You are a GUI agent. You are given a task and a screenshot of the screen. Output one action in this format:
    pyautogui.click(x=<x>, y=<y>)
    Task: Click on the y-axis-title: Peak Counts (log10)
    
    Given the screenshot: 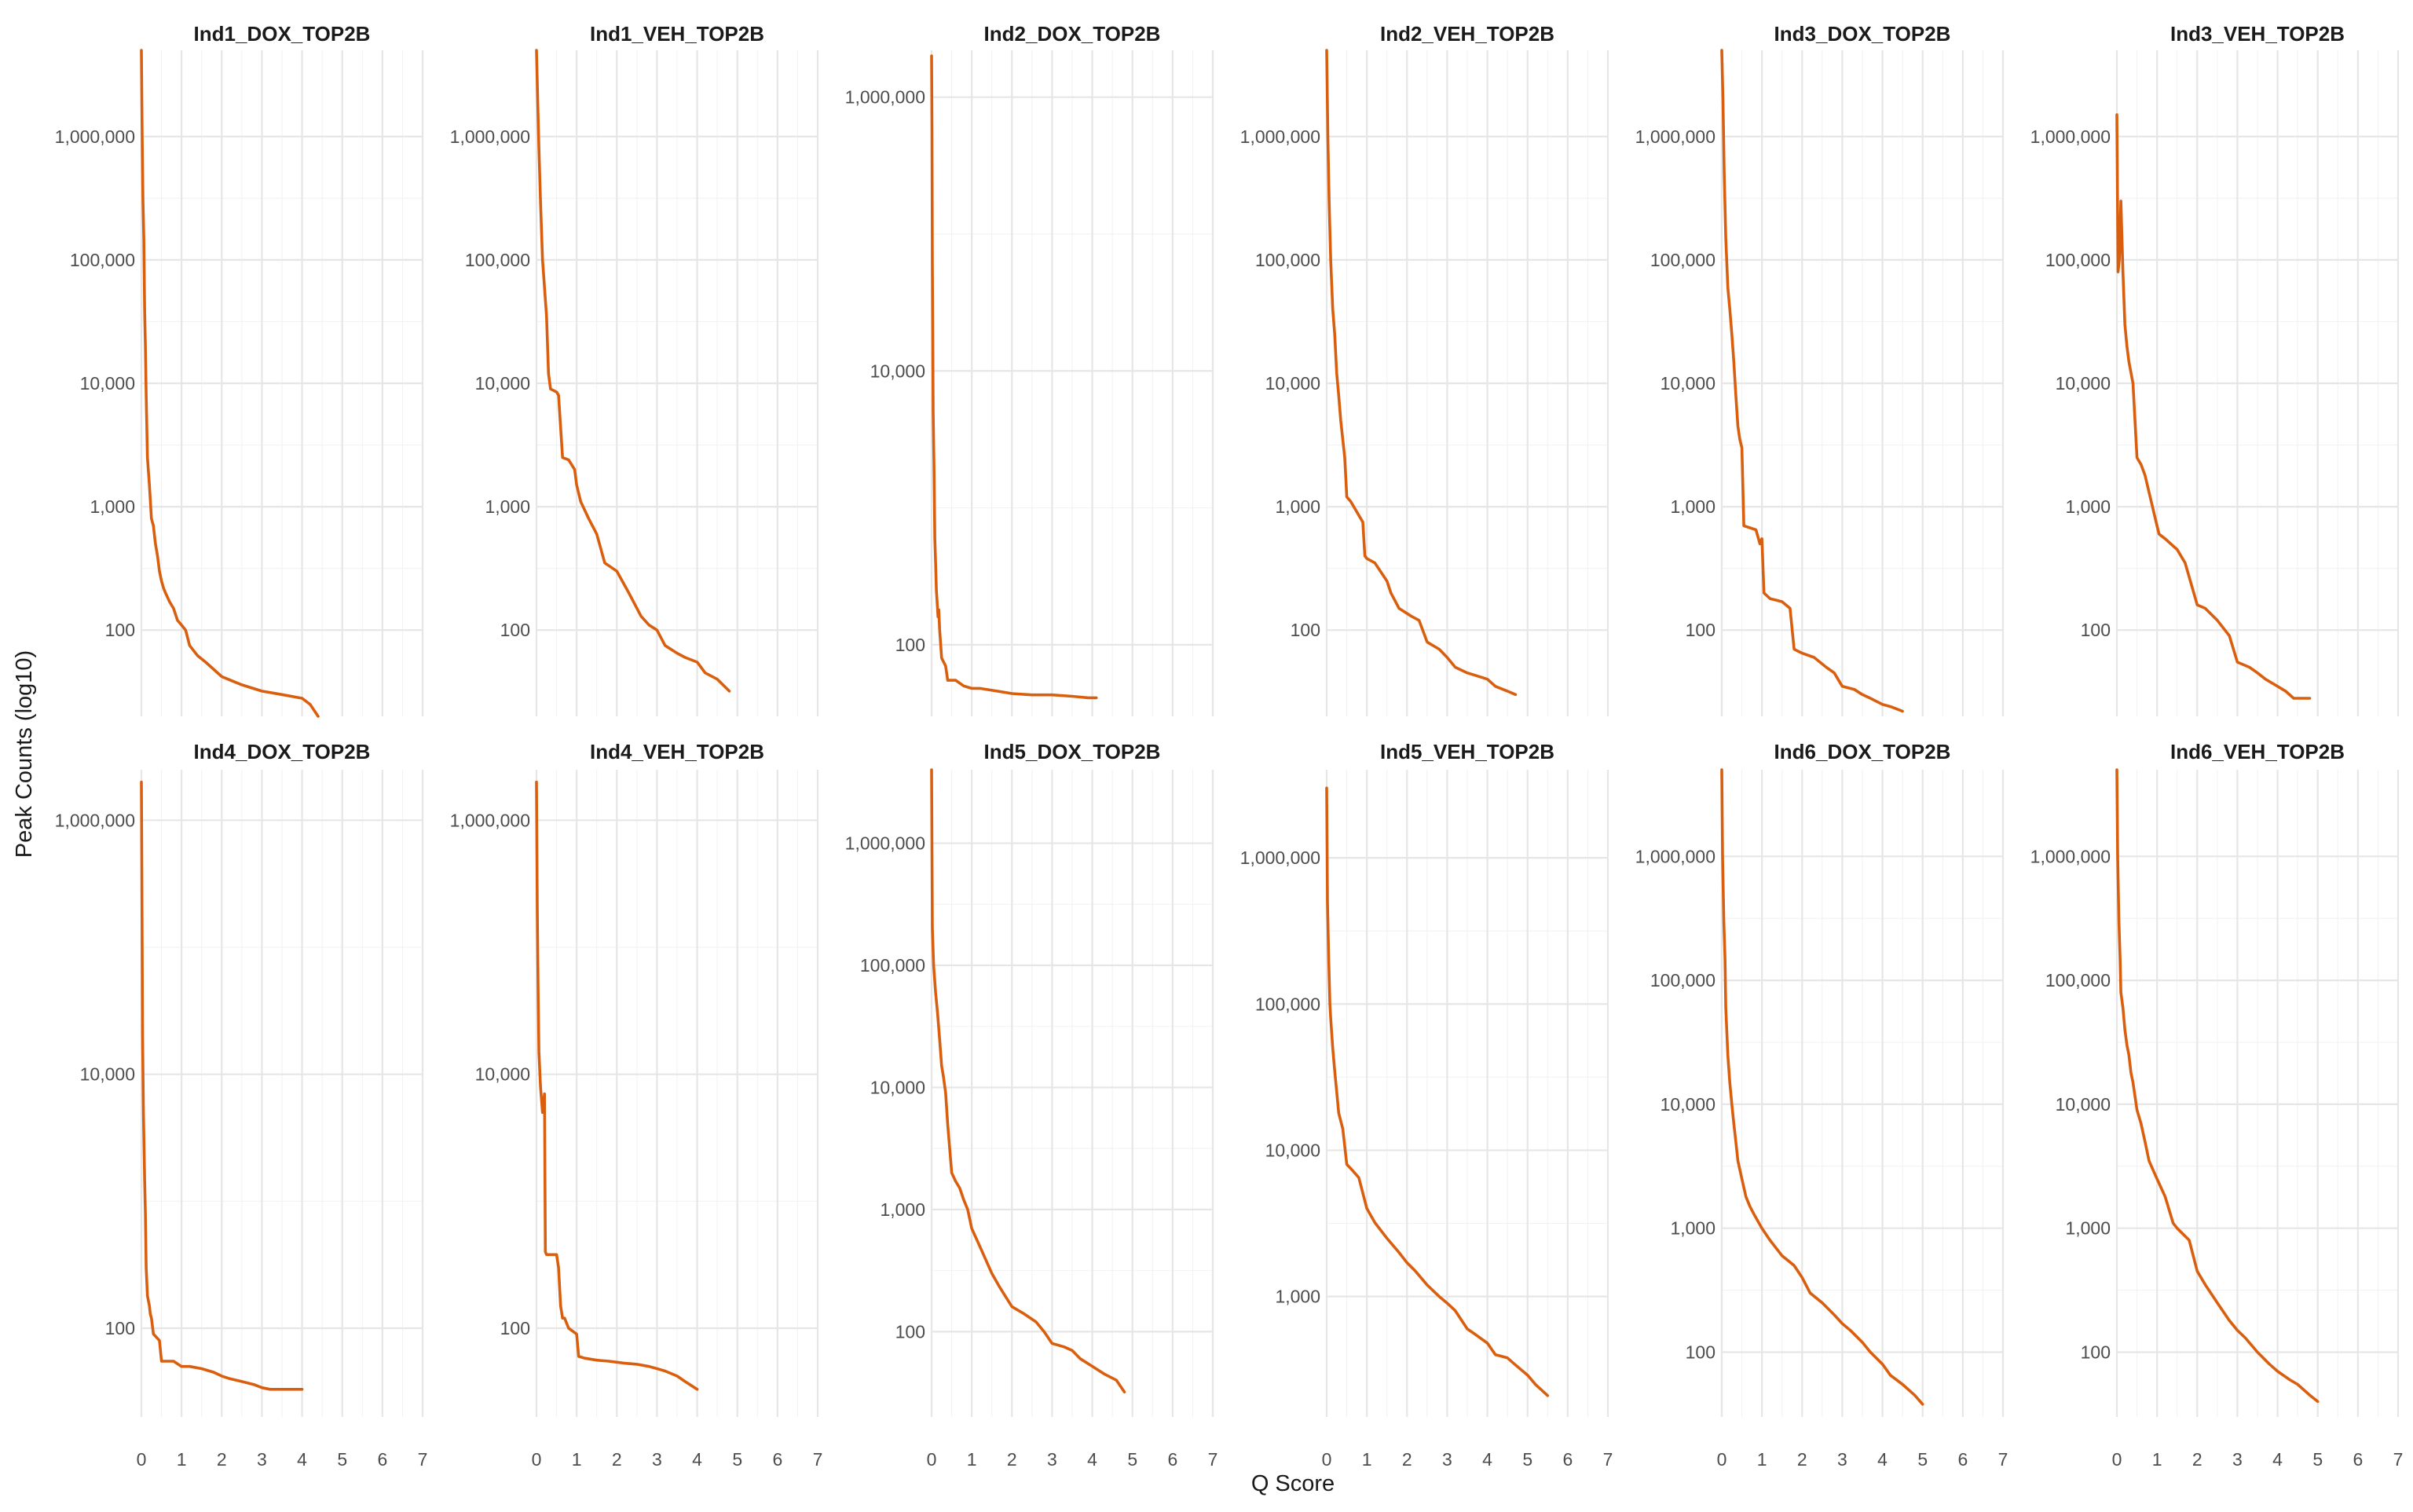 What is the action you would take?
    pyautogui.click(x=24, y=754)
    